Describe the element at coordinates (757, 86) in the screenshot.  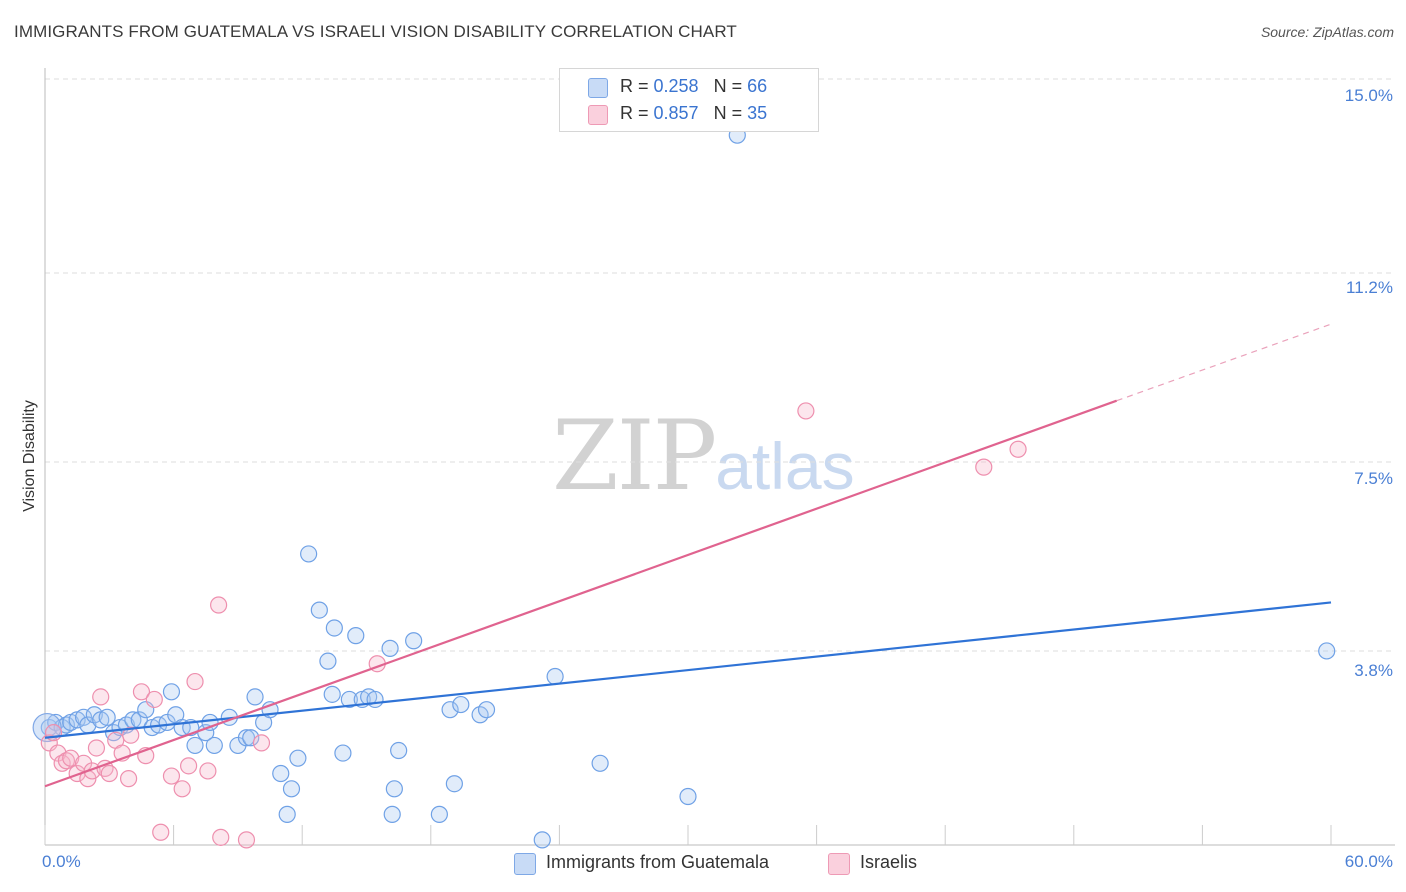
I see `legend-n-value: 66` at that location.